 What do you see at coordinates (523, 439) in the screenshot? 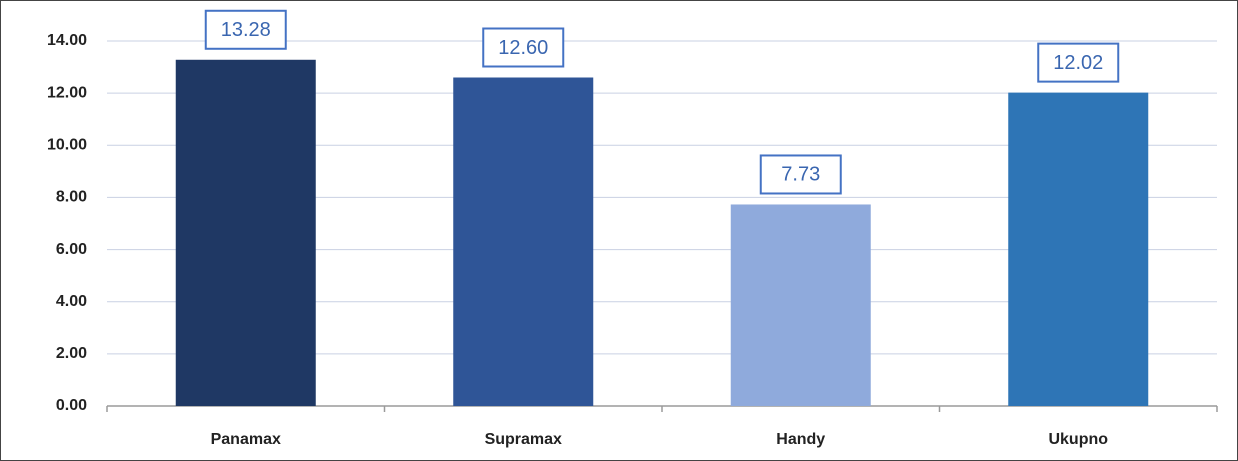
I see `x-tick-label: Supramax` at bounding box center [523, 439].